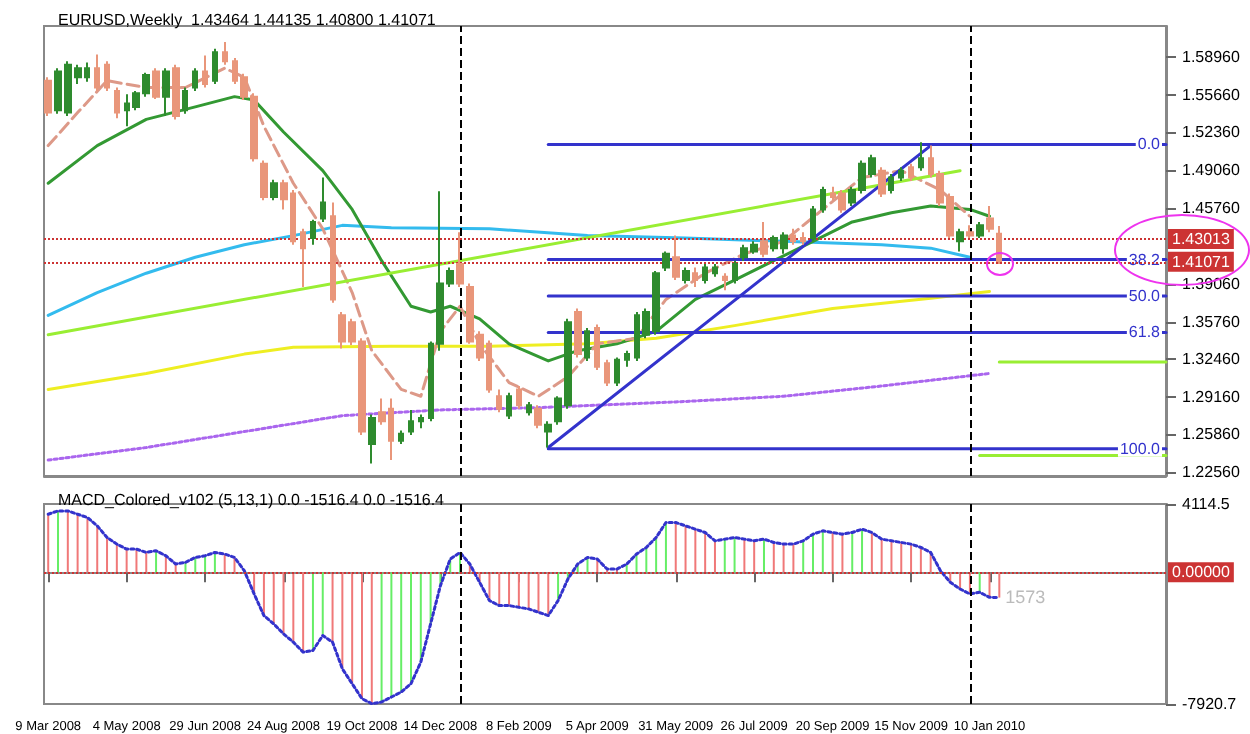 The height and width of the screenshot is (734, 1250). What do you see at coordinates (1211, 207) in the screenshot?
I see `y-tick-label: 1.45760` at bounding box center [1211, 207].